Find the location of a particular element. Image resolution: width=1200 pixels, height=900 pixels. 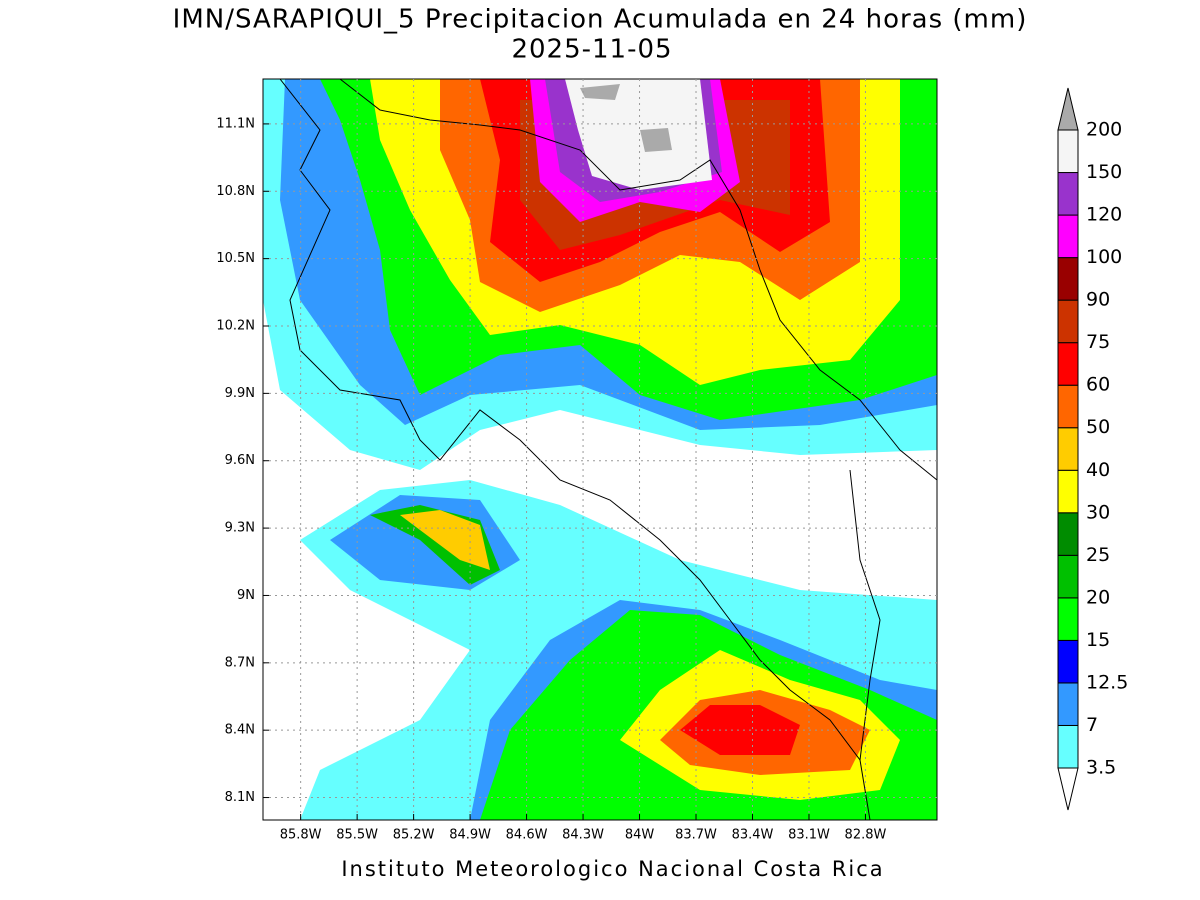

colorbar-label: 7 is located at coordinates (1092, 725).